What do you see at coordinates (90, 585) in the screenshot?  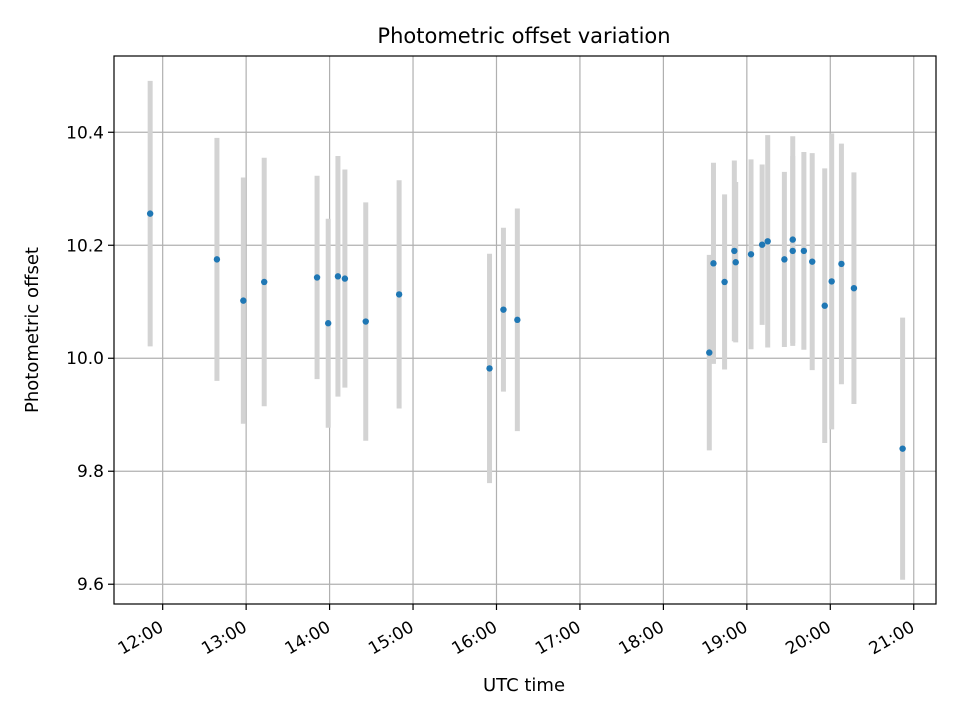 I see `y-tick-label: 9.6` at bounding box center [90, 585].